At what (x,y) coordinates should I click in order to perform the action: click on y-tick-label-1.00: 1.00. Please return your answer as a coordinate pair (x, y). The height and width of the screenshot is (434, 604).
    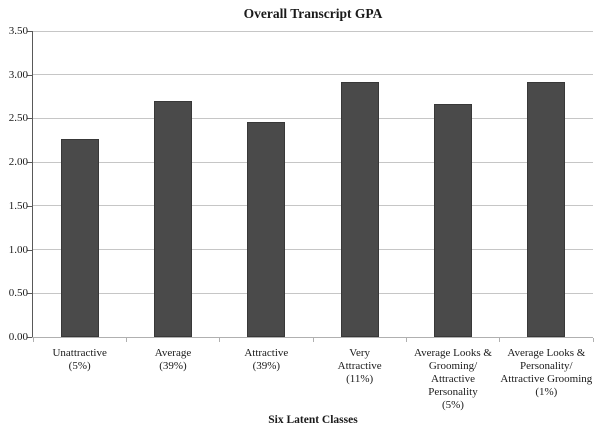
    Looking at the image, I should click on (18, 249).